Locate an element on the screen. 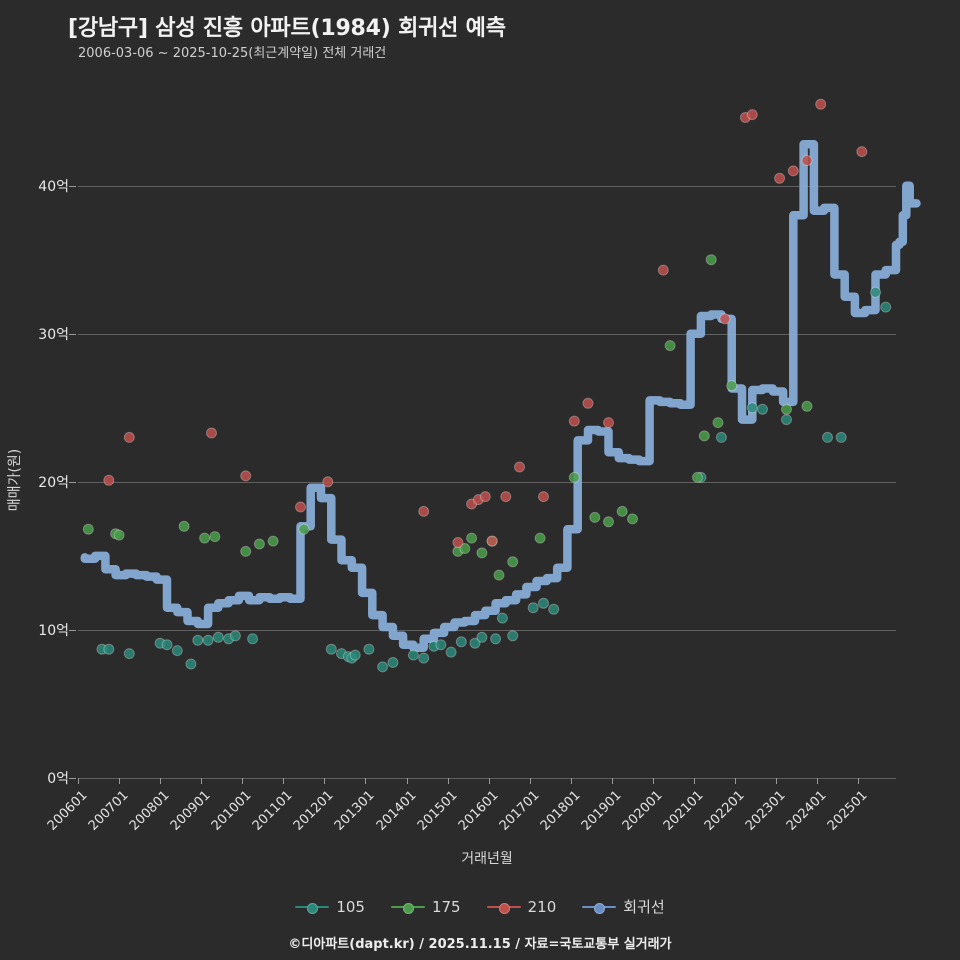 The width and height of the screenshot is (960, 960). legend-item-105: 105 is located at coordinates (330, 907).